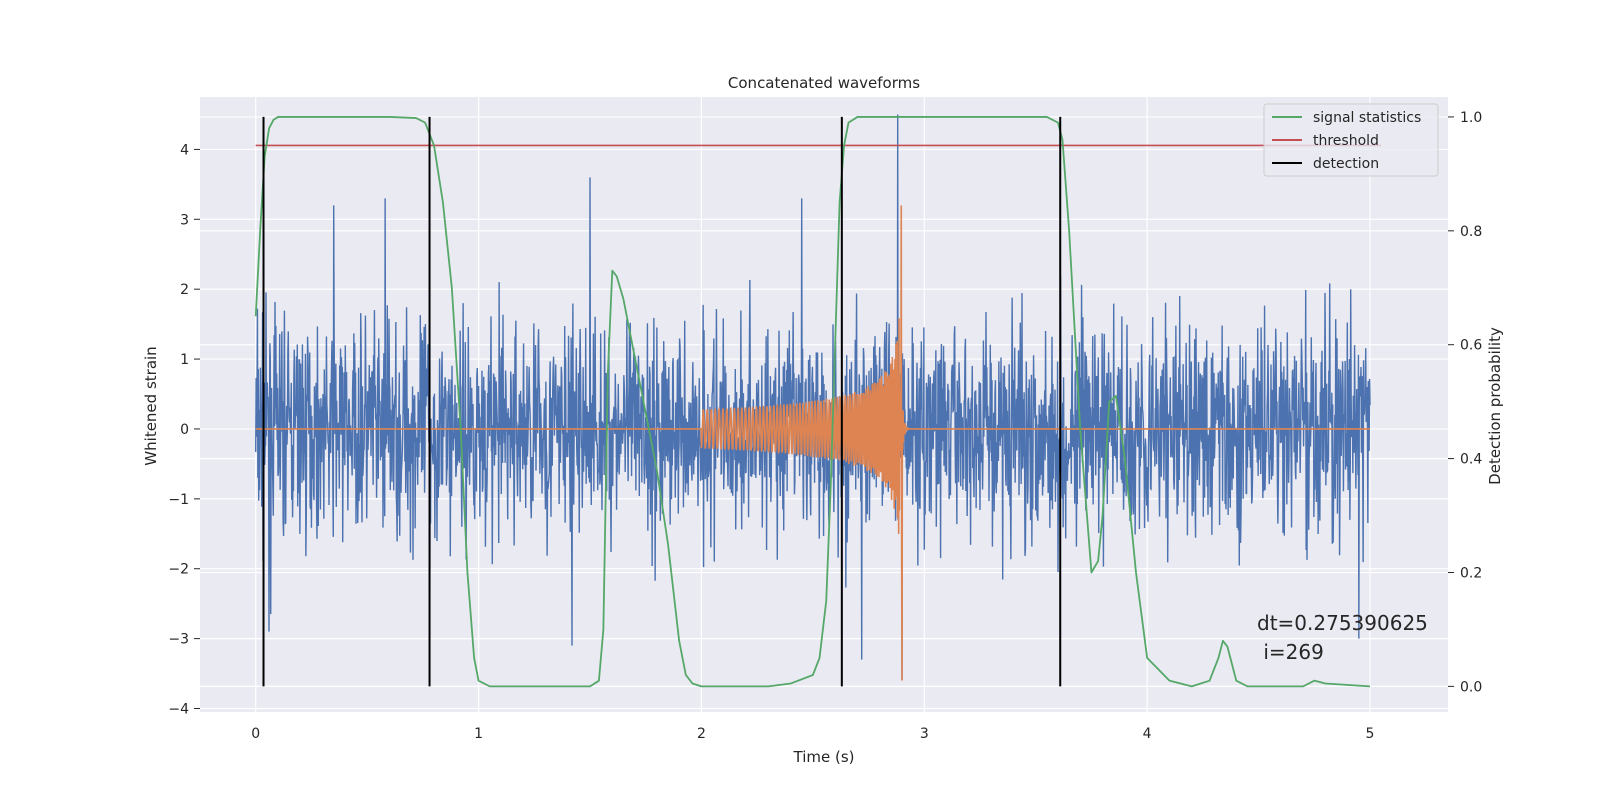 The width and height of the screenshot is (1600, 800). What do you see at coordinates (824, 757) in the screenshot?
I see `x-axis-label: Time (s)` at bounding box center [824, 757].